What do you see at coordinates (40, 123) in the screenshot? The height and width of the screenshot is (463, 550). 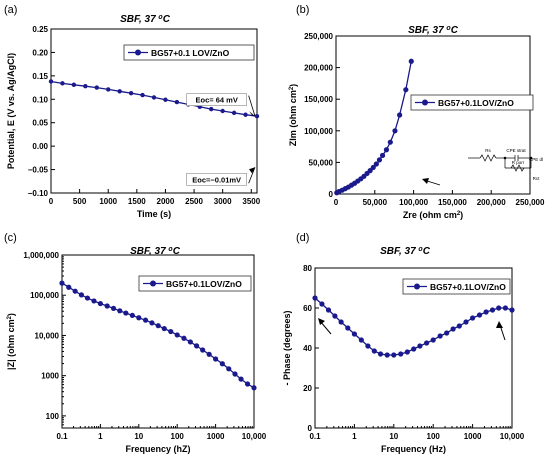 I see `y-tick-label: 0.05` at bounding box center [40, 123].